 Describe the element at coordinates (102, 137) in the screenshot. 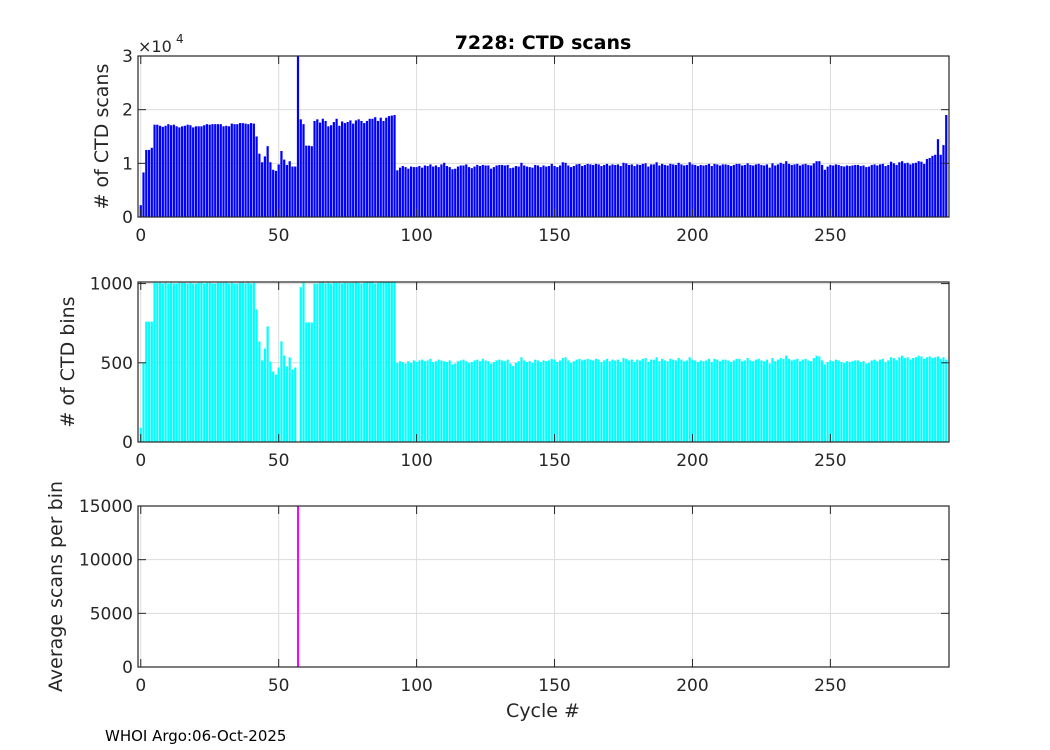

I see `y-axis-label: # of CTD scans` at that location.